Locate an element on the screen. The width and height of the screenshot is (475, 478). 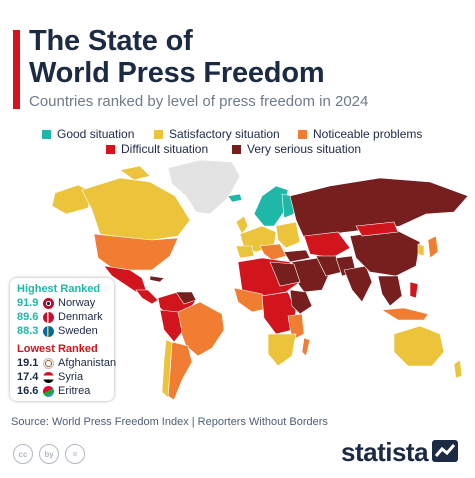
rank-score: 16.6 is located at coordinates (28, 391).